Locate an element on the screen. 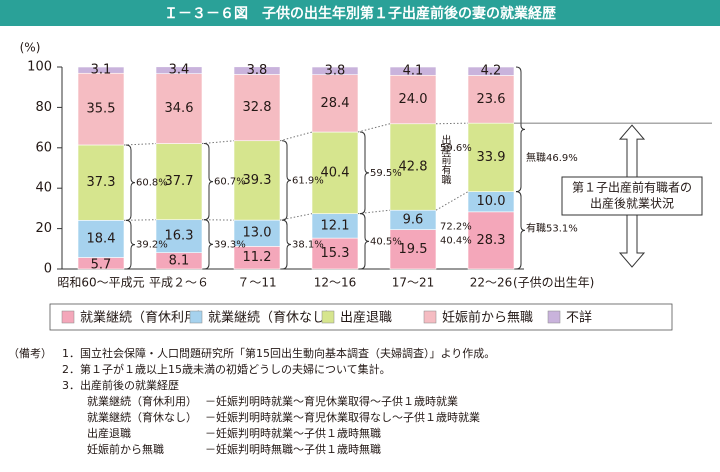  value-label: 28.3 is located at coordinates (491, 240).